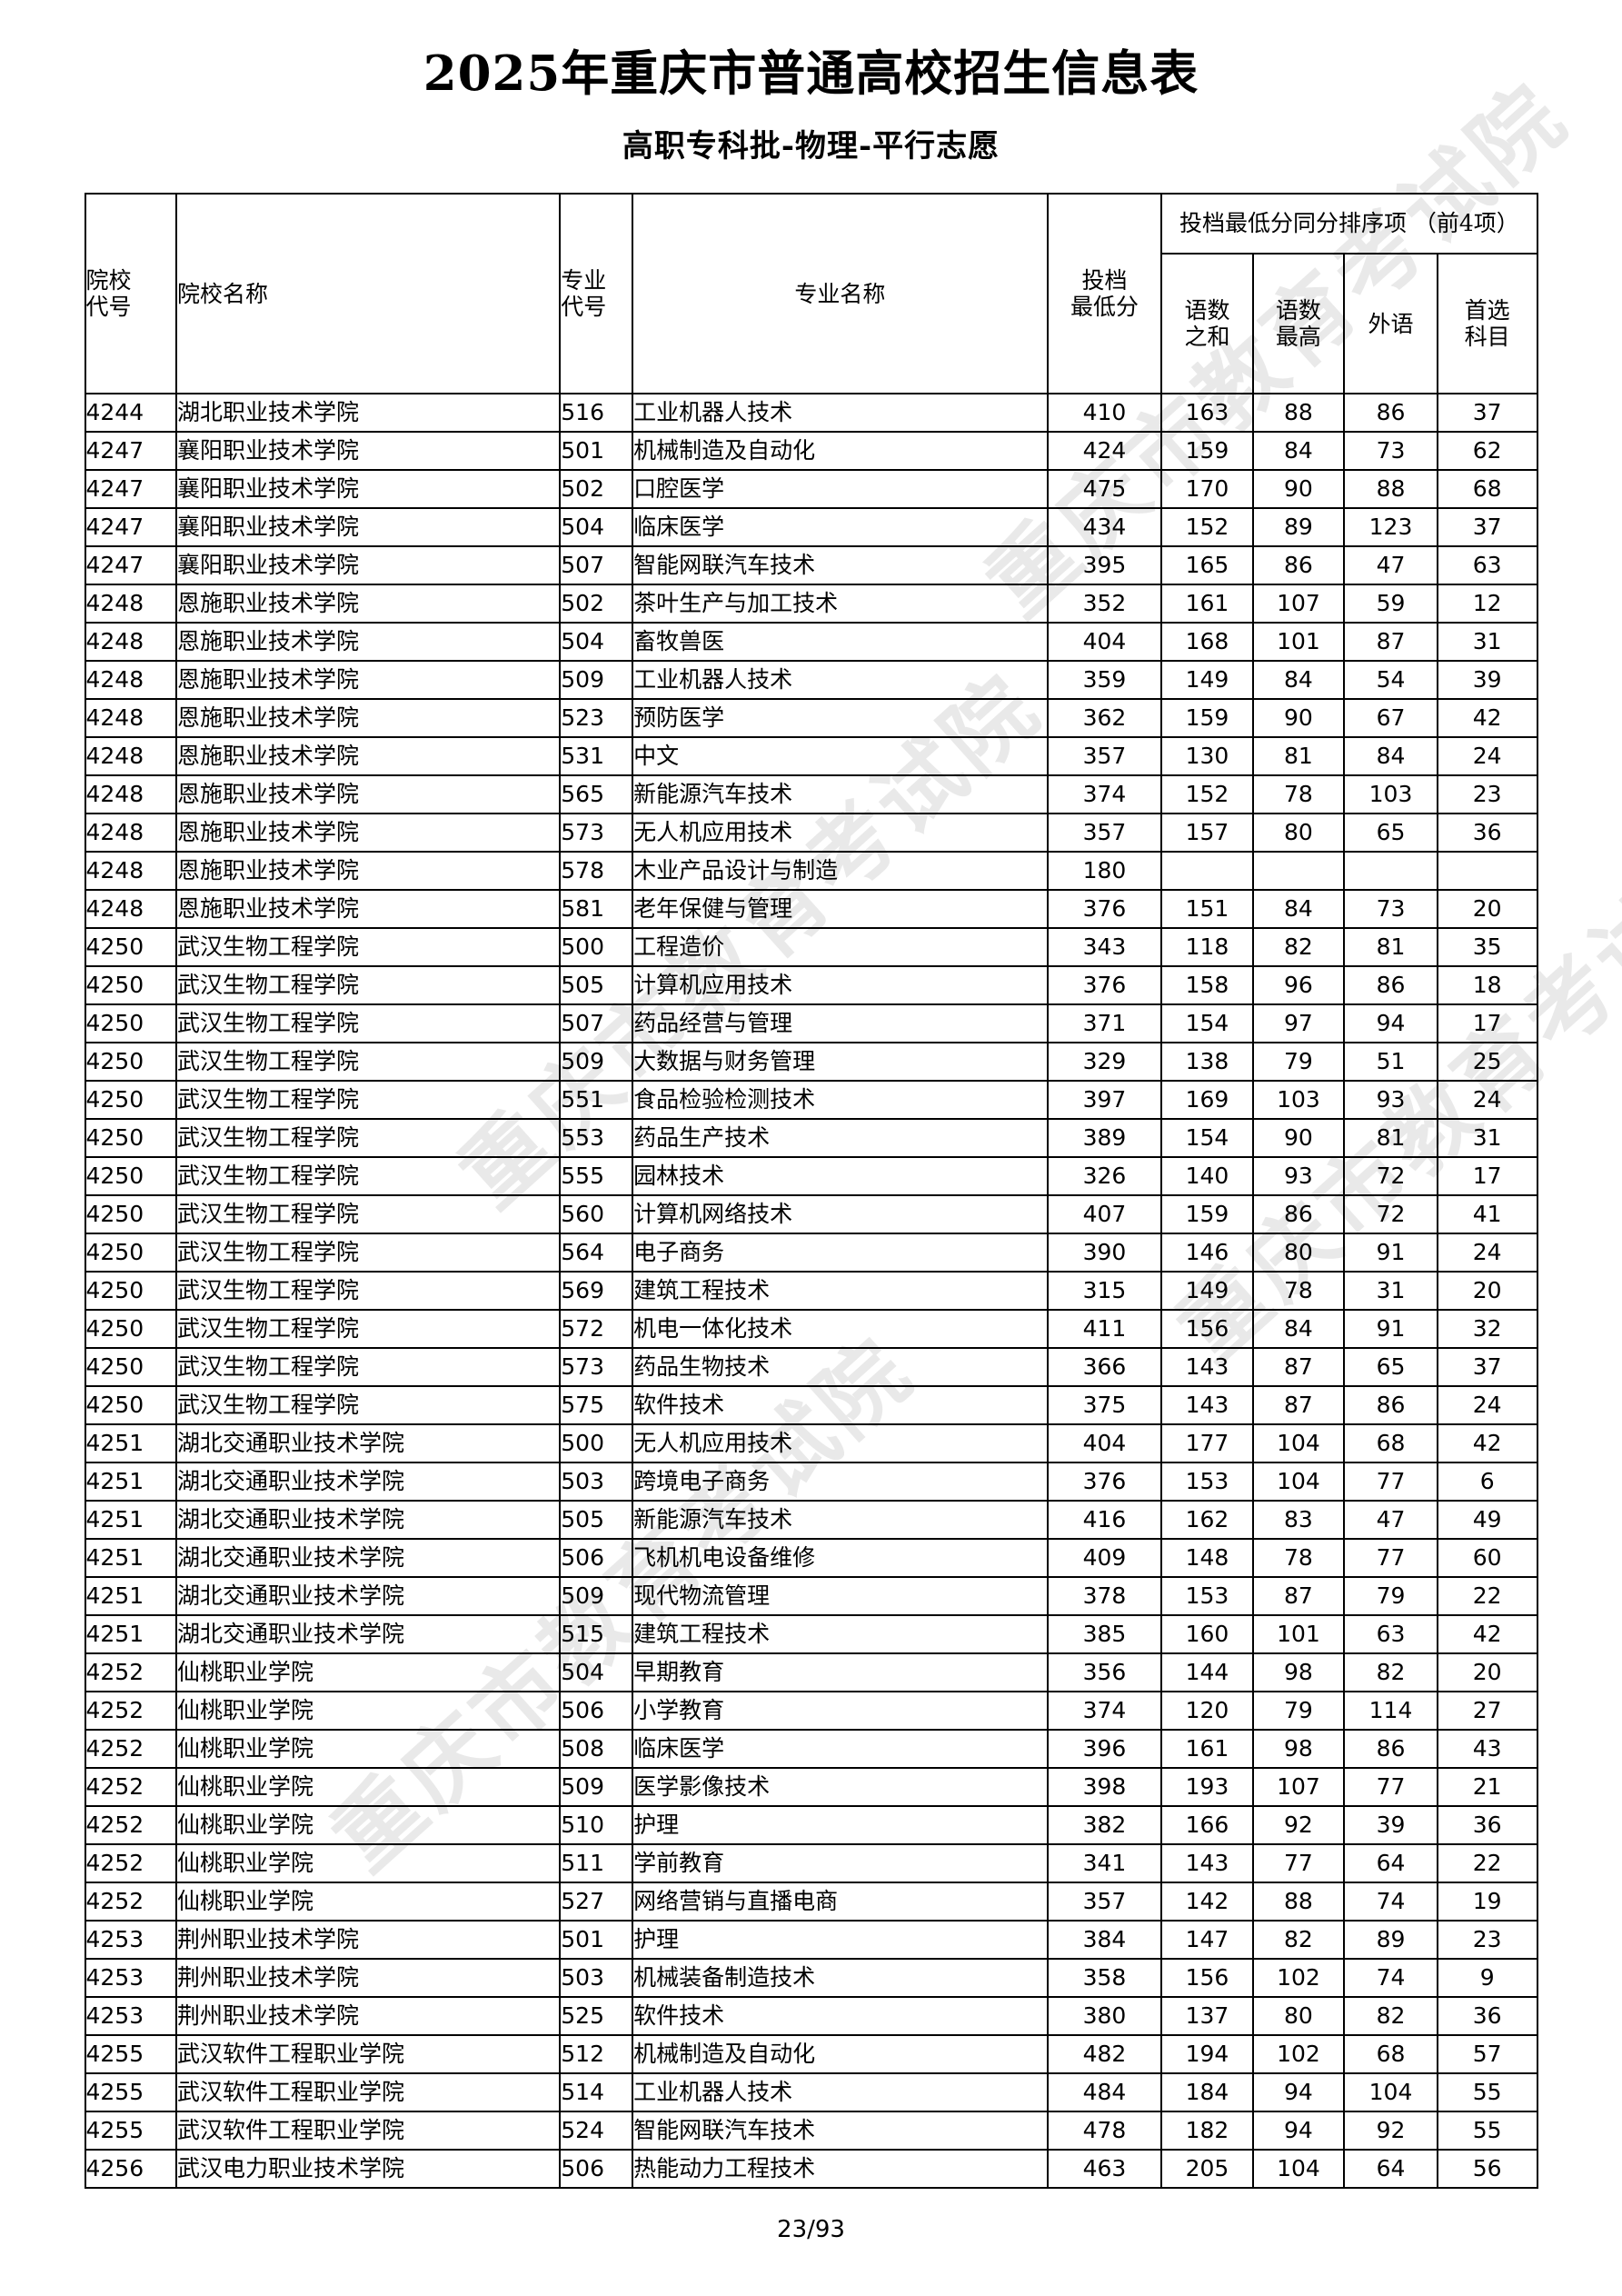 This screenshot has height=2296, width=1622. I want to click on table-row: 4251 湖北交通职业技术学院 500 无人机应用技术 404 177 104 68 42, so click(811, 1443).